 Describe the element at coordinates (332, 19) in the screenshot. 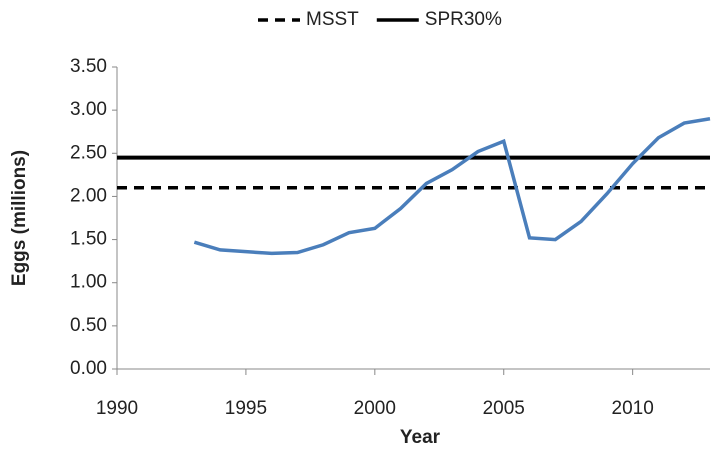

I see `legend-label: MSST` at that location.